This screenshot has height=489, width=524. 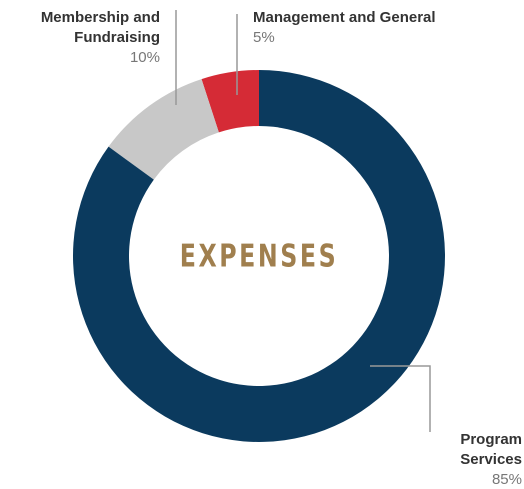 I want to click on value-label: 5%, so click(x=264, y=37).